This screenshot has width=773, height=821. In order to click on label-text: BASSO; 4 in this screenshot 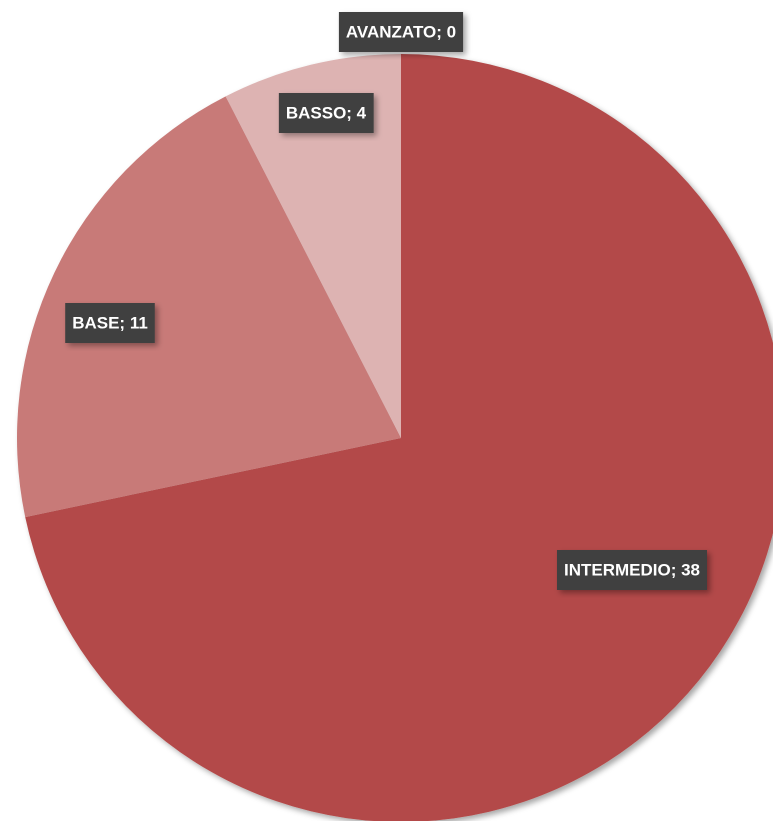, I will do `click(326, 112)`.